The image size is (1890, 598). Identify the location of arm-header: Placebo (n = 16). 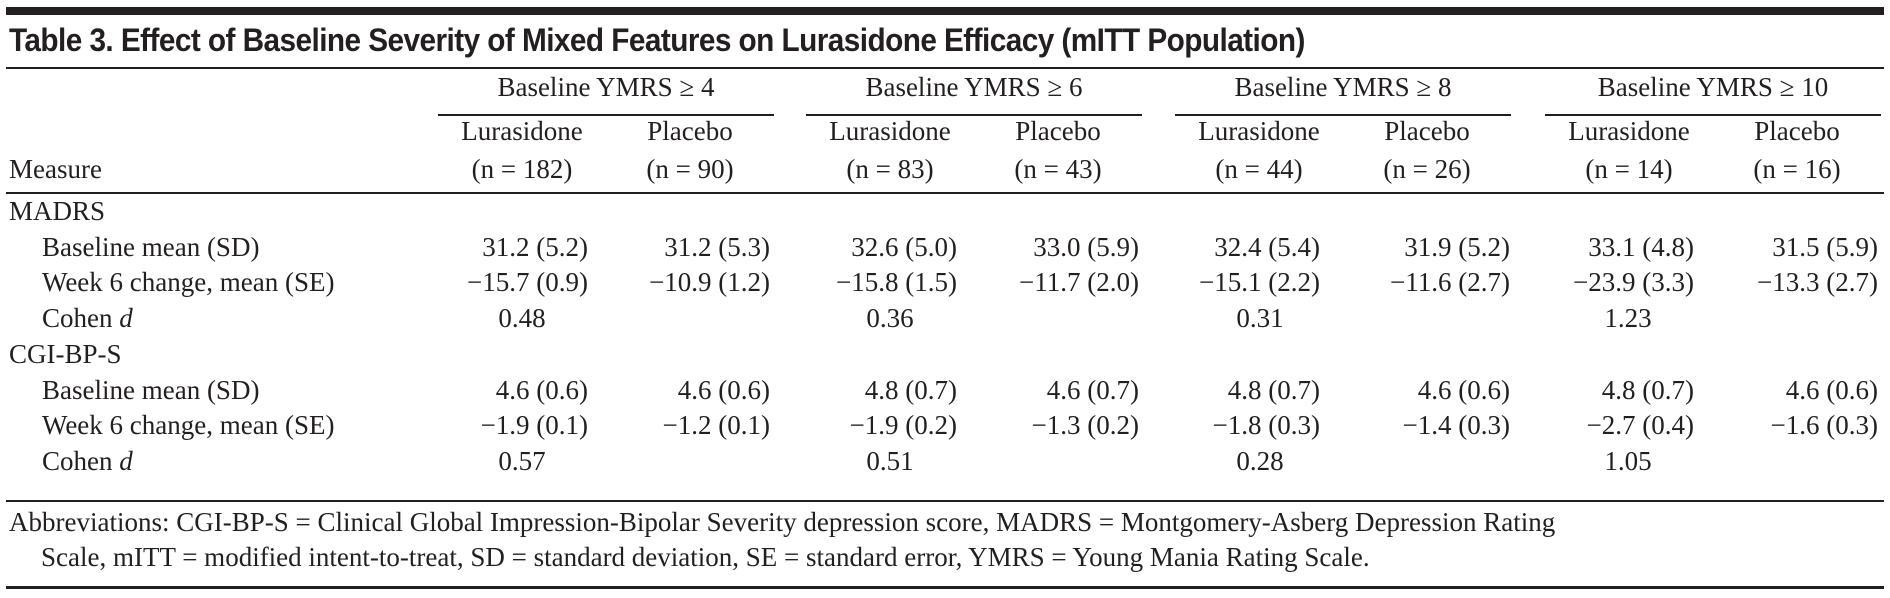
(1797, 150).